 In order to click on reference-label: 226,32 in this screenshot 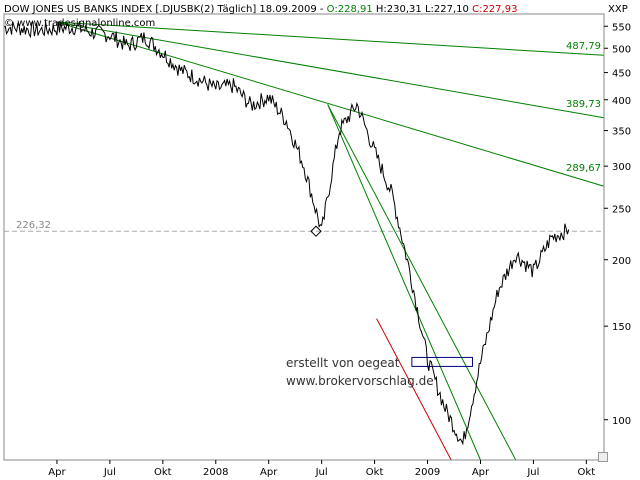, I will do `click(33, 225)`.